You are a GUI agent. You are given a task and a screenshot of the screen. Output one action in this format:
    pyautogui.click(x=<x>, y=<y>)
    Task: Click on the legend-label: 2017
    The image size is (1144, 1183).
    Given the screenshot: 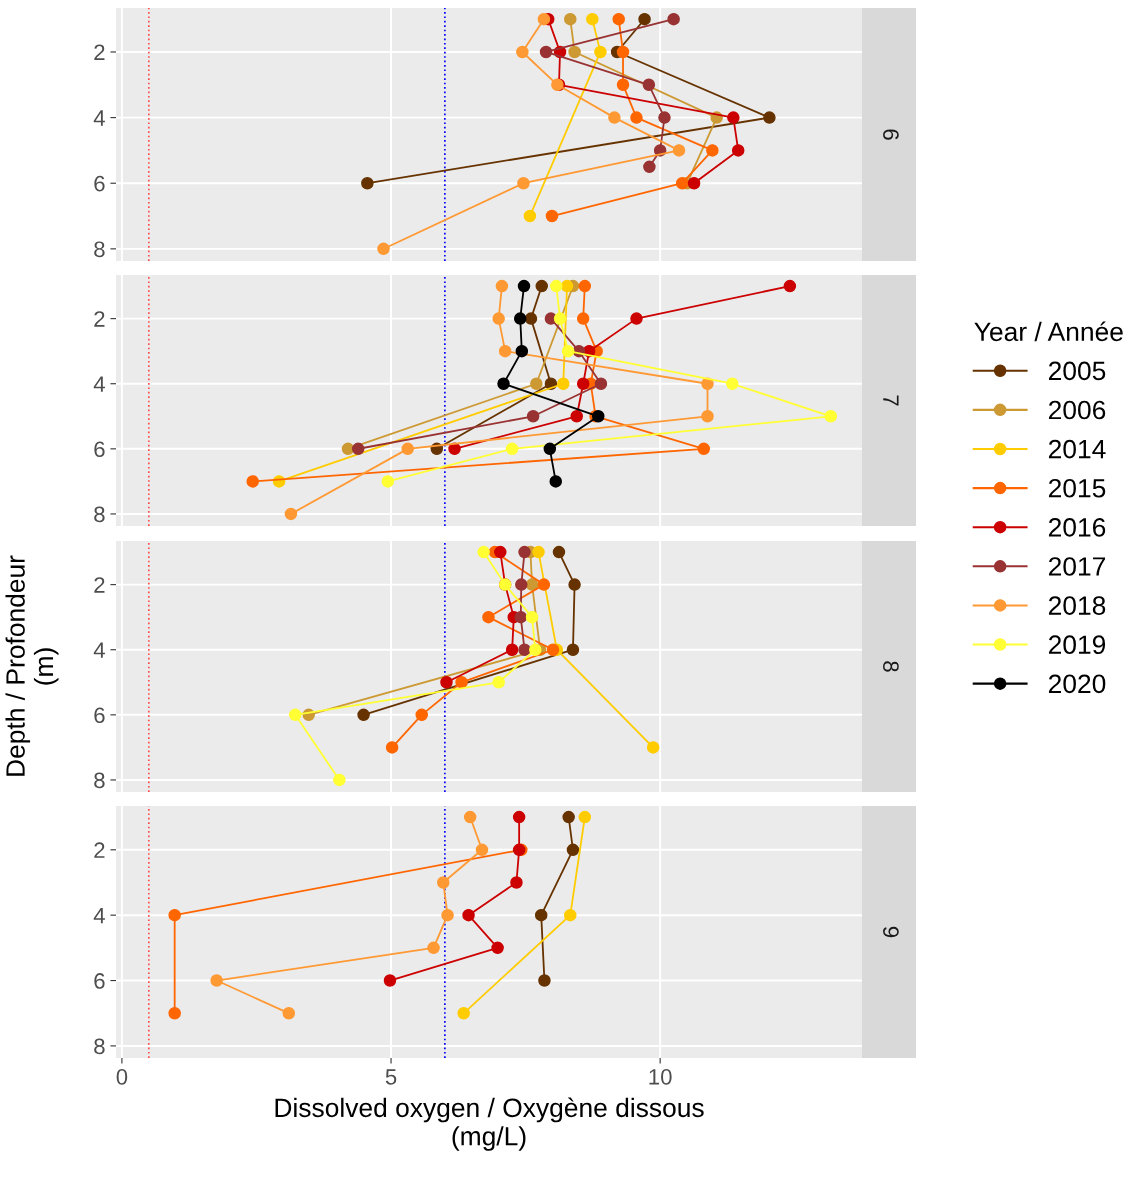 What is the action you would take?
    pyautogui.click(x=1077, y=566)
    